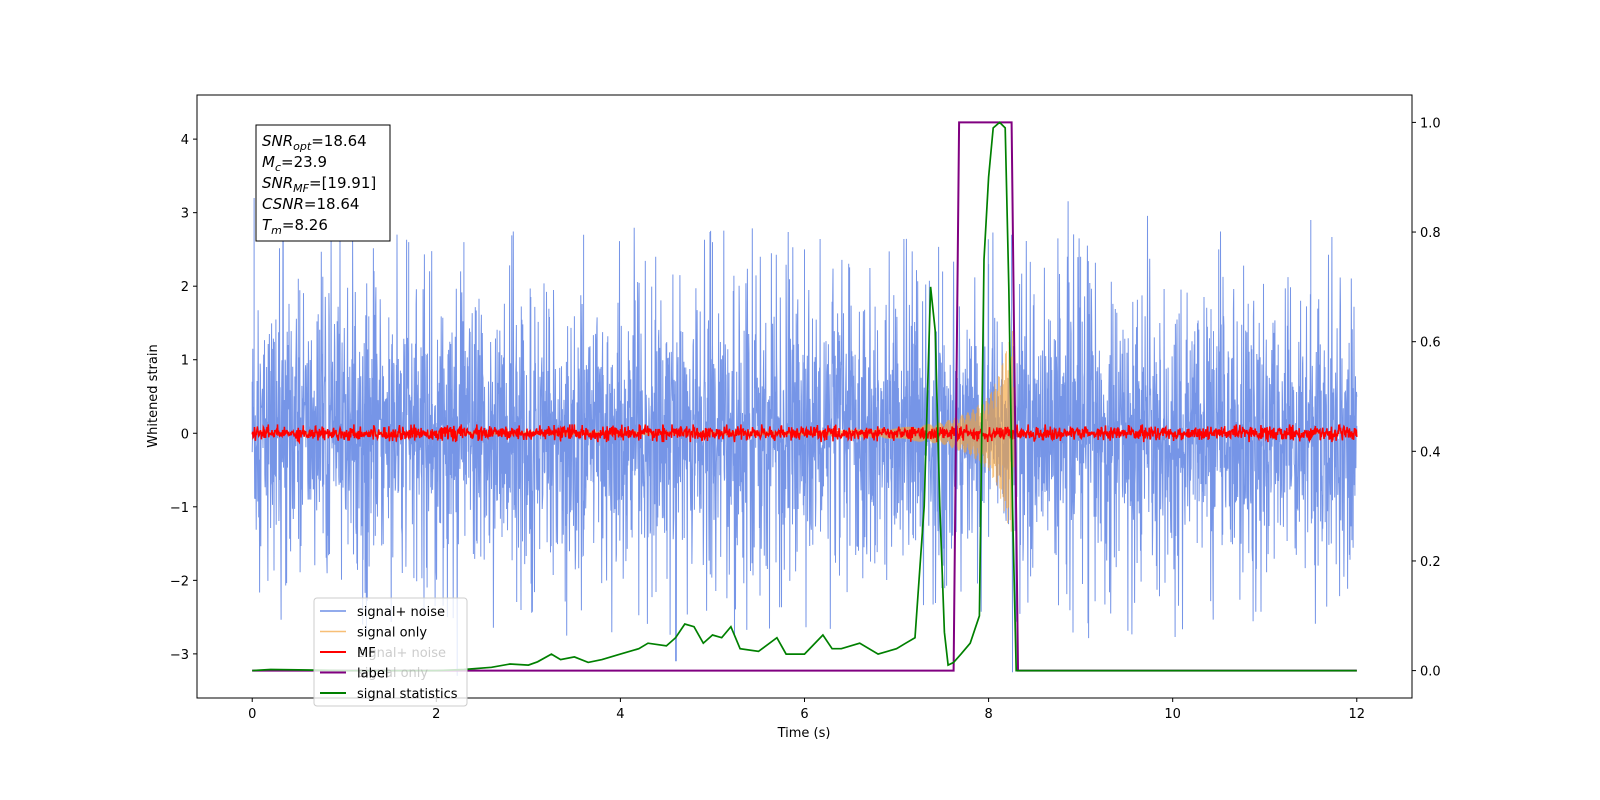 The image size is (1600, 800). I want to click on legend-label: signal statistics, so click(407, 694).